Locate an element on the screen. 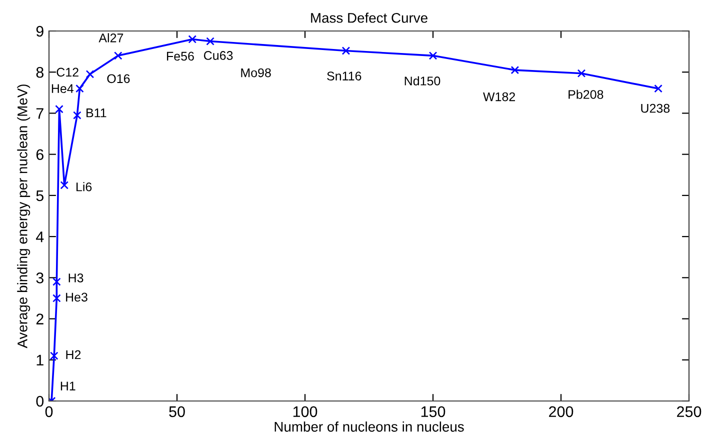  annotation: C12 is located at coordinates (67, 72).